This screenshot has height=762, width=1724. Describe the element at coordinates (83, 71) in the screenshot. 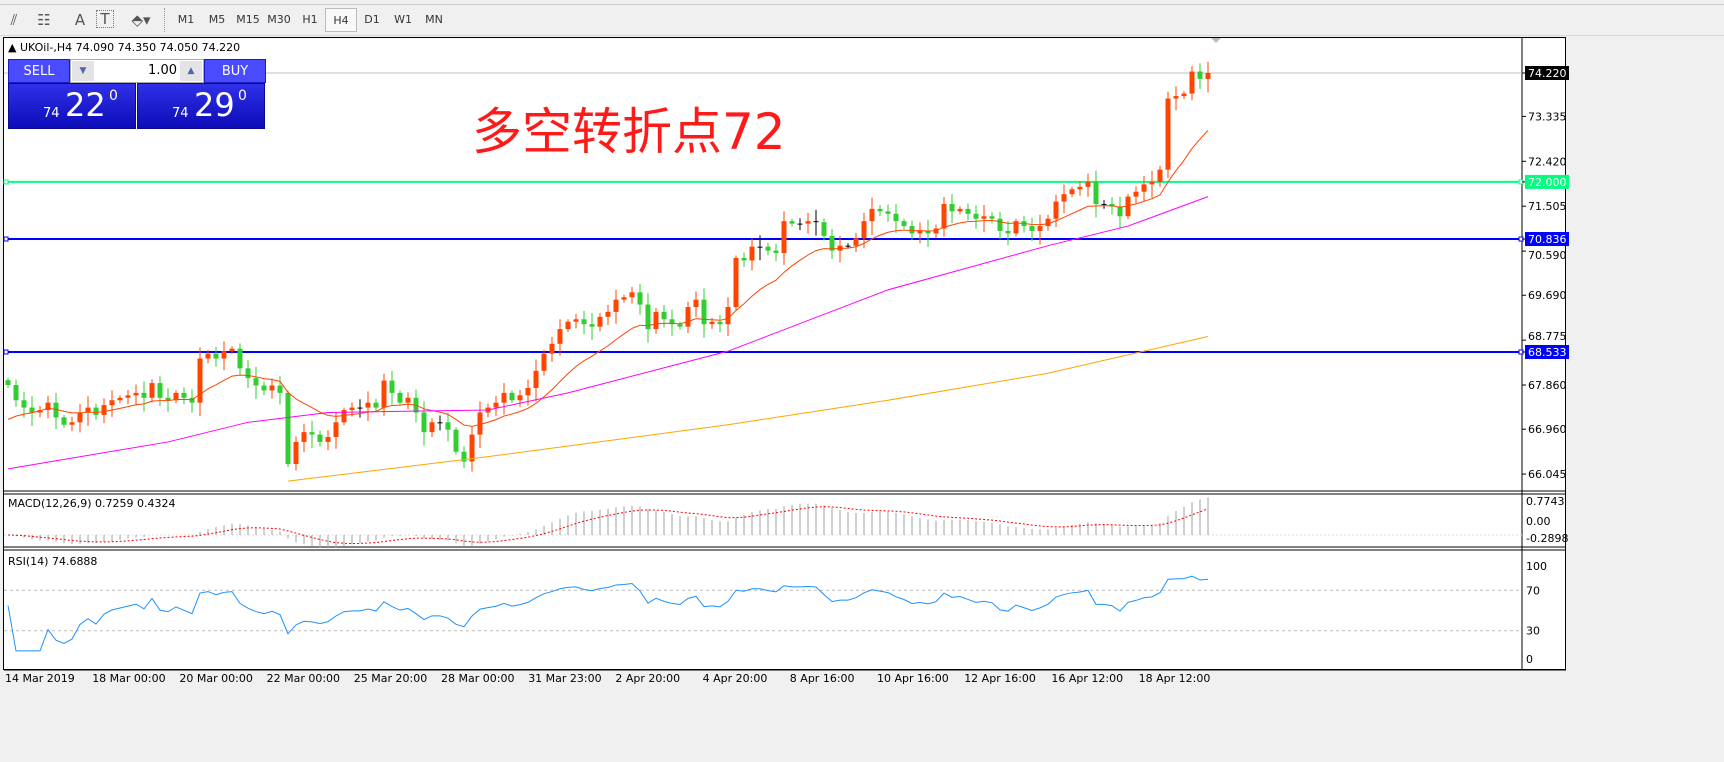

I see `lot-decrease-icon: ▼` at that location.